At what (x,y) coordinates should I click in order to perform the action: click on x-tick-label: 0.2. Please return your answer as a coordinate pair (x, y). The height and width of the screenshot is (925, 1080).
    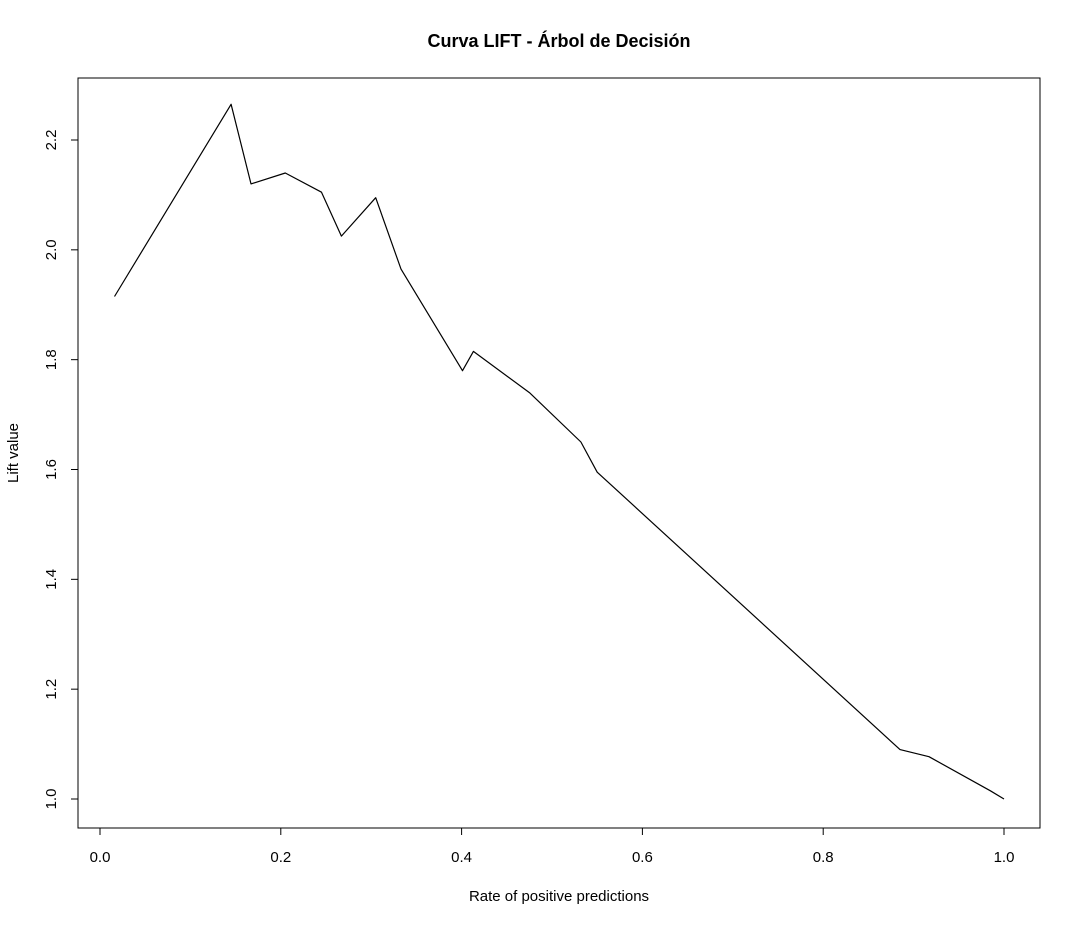
    Looking at the image, I should click on (280, 857).